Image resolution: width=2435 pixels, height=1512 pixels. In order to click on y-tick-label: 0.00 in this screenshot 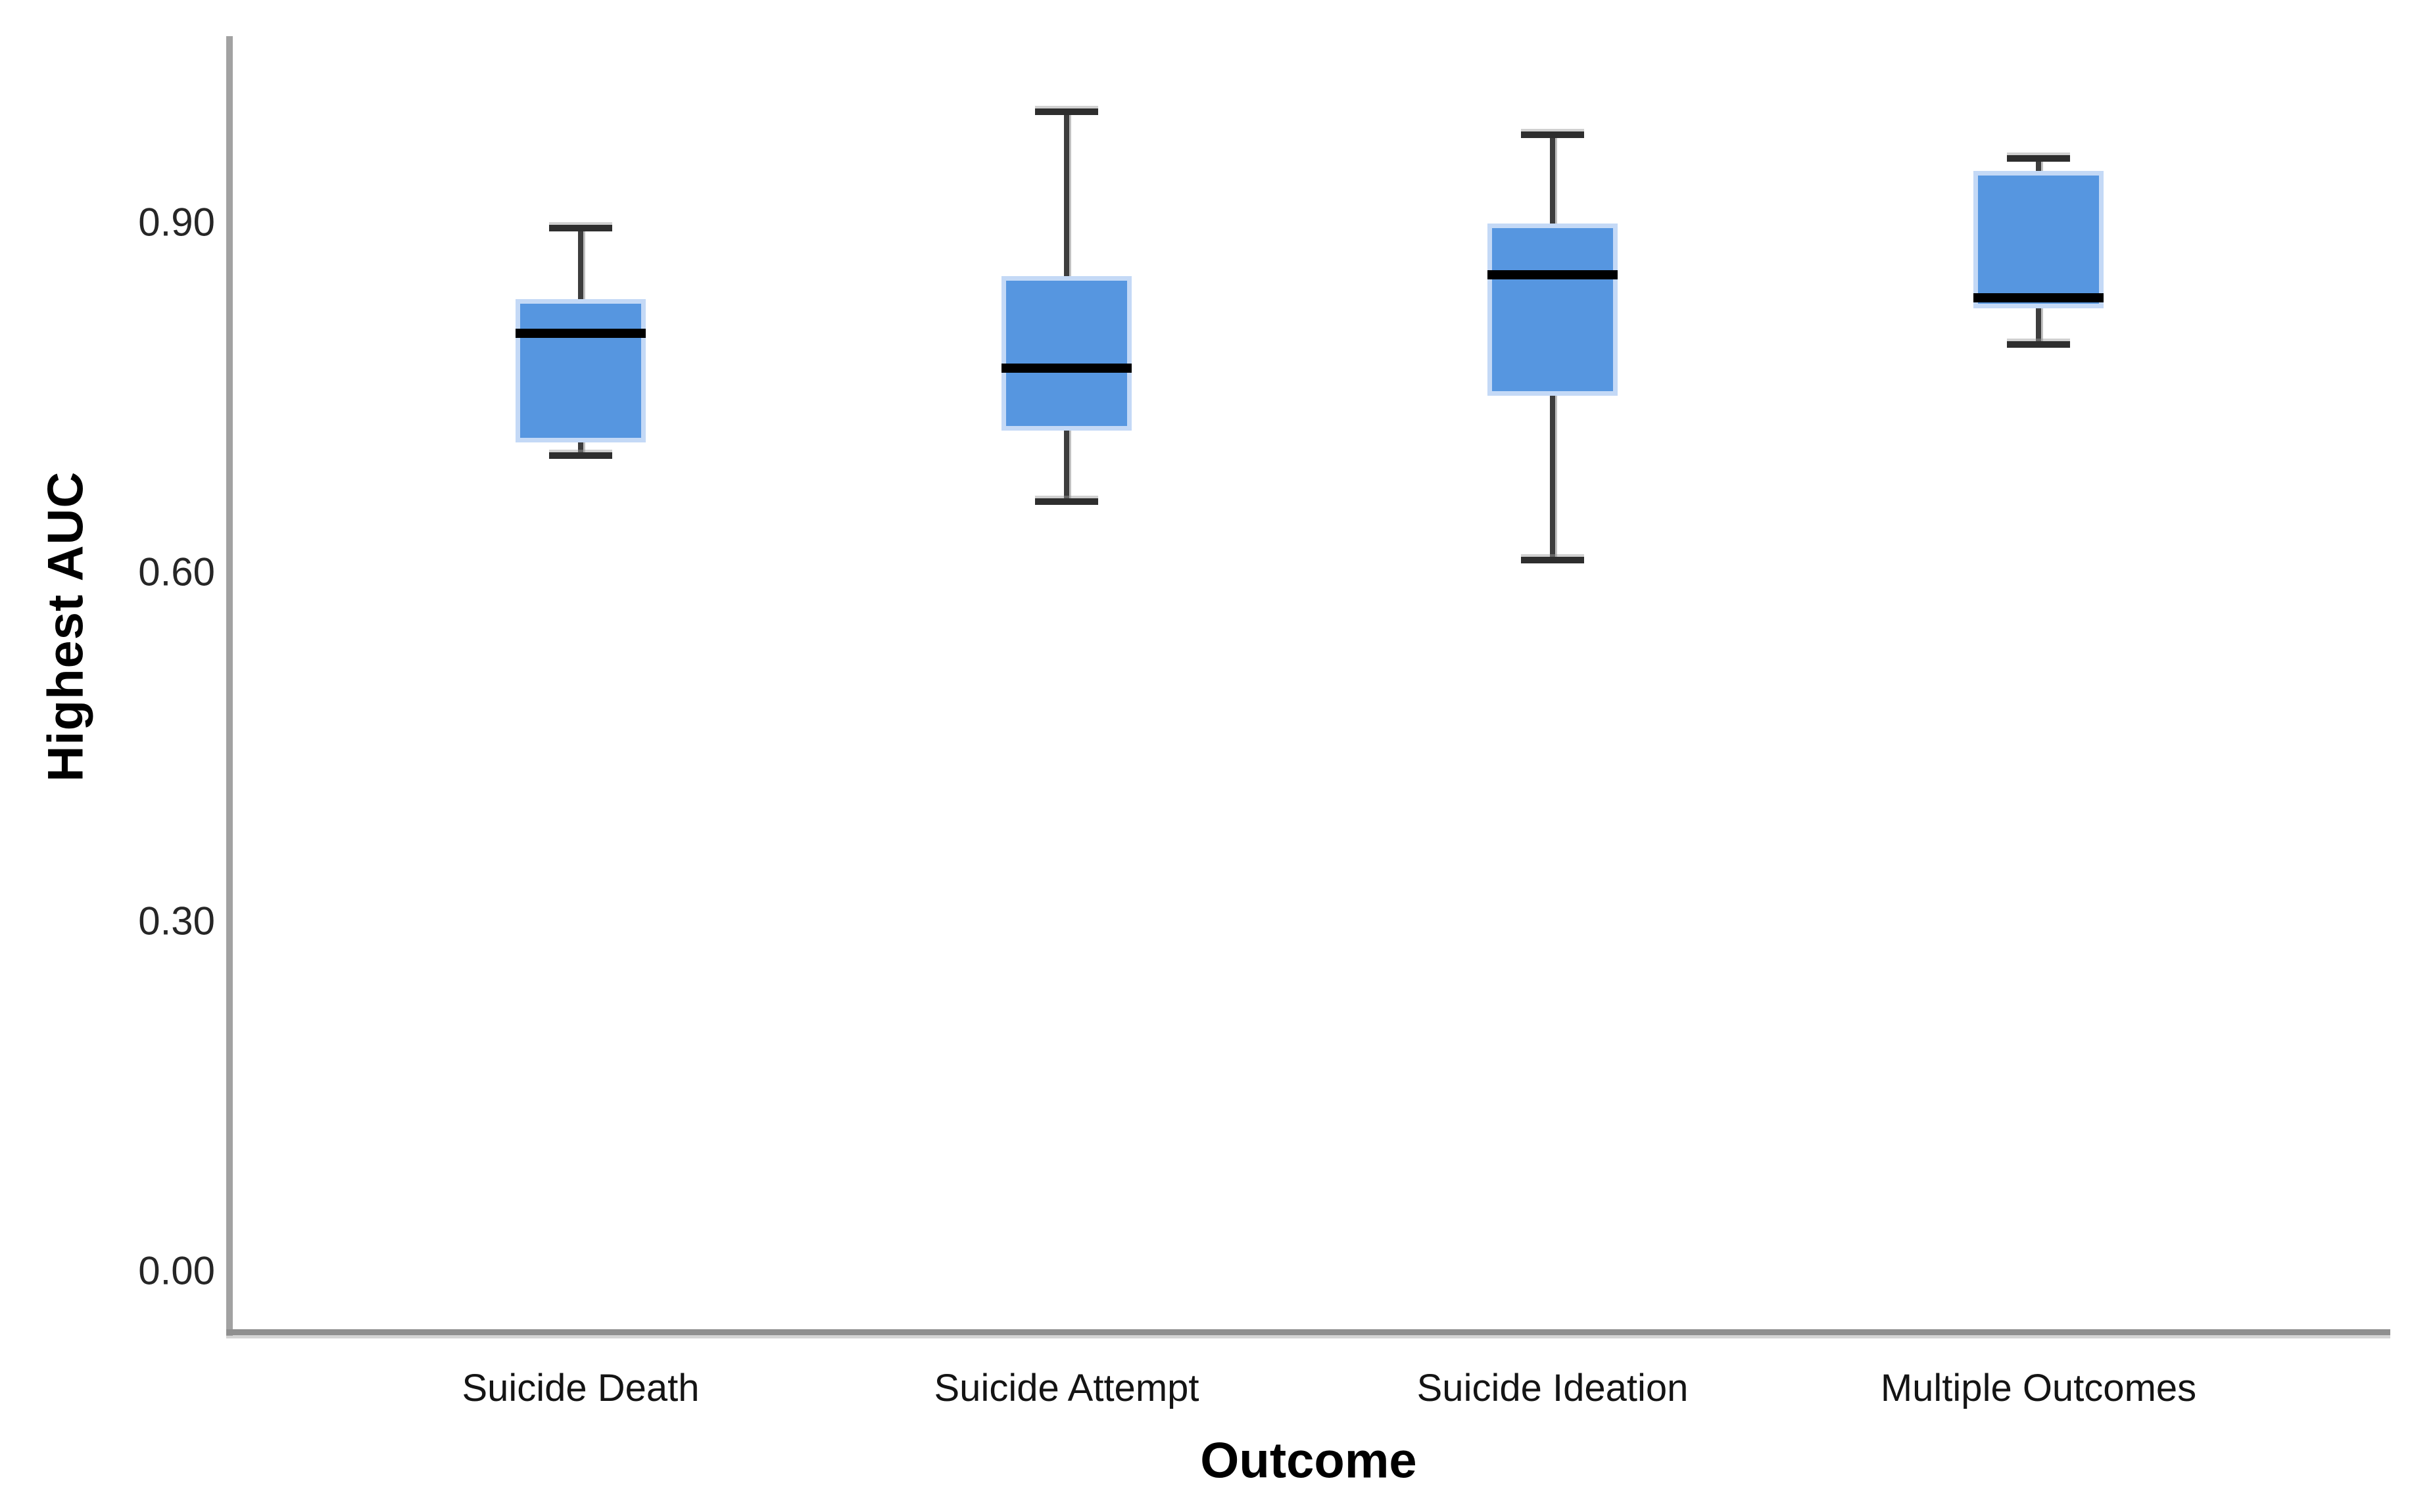, I will do `click(176, 1270)`.